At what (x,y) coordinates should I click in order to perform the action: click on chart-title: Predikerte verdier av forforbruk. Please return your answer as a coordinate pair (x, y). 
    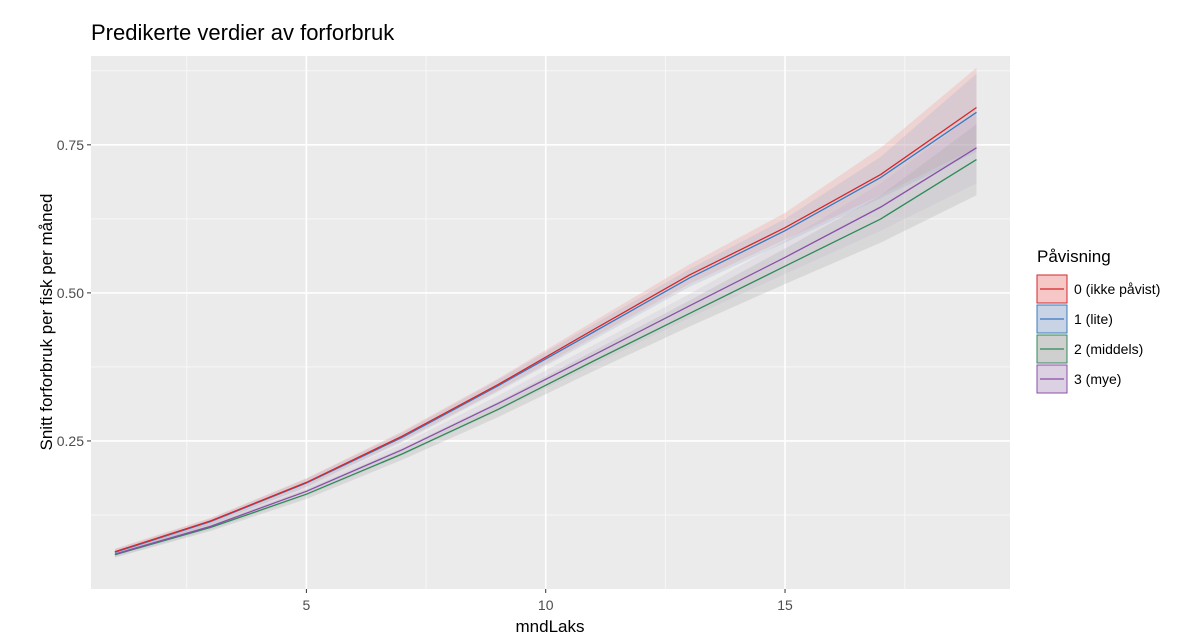
    Looking at the image, I should click on (243, 32).